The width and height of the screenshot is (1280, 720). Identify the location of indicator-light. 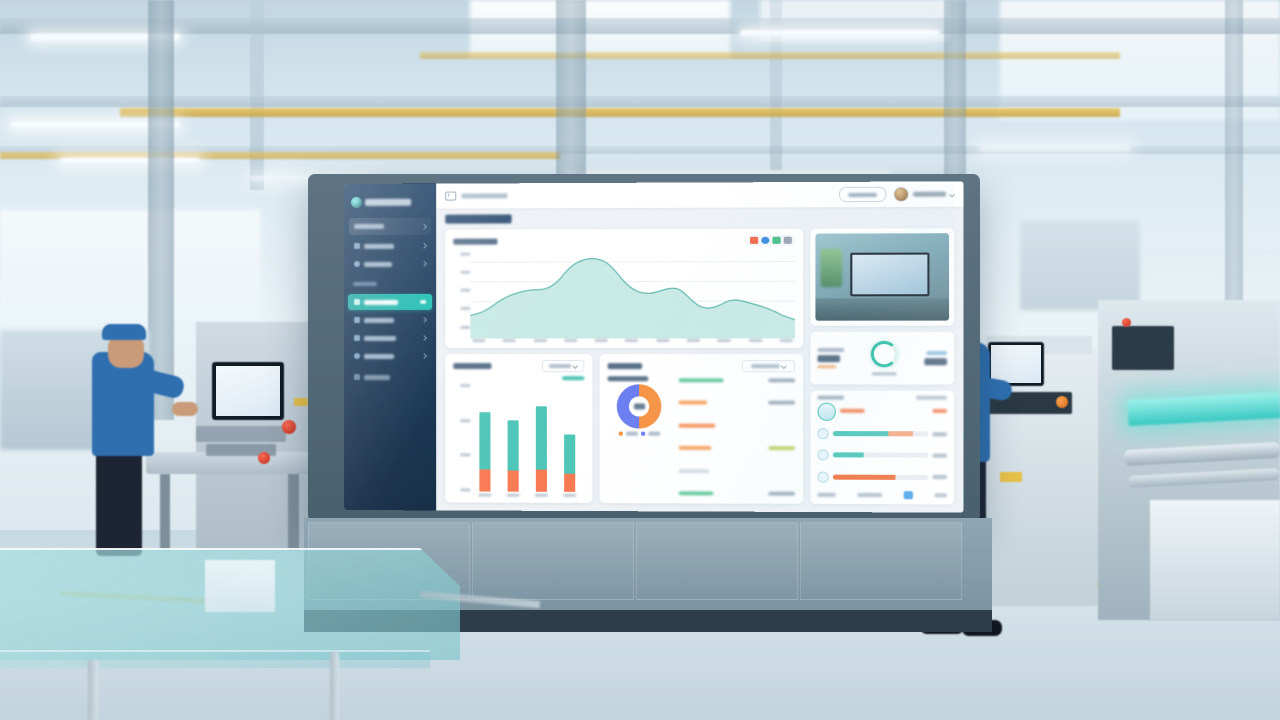
(1126, 322).